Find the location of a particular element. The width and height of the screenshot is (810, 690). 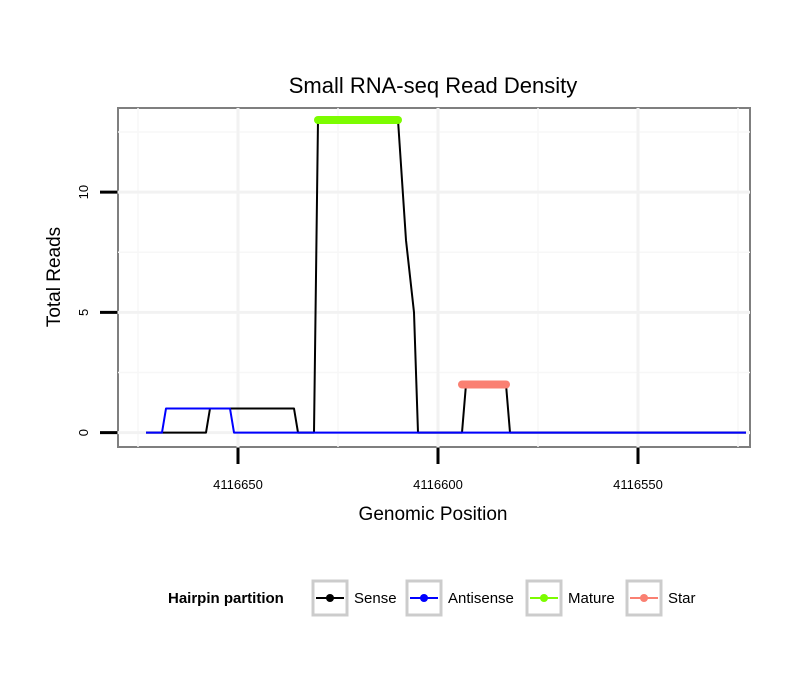

x-axis-label: Genomic Position is located at coordinates (433, 514).